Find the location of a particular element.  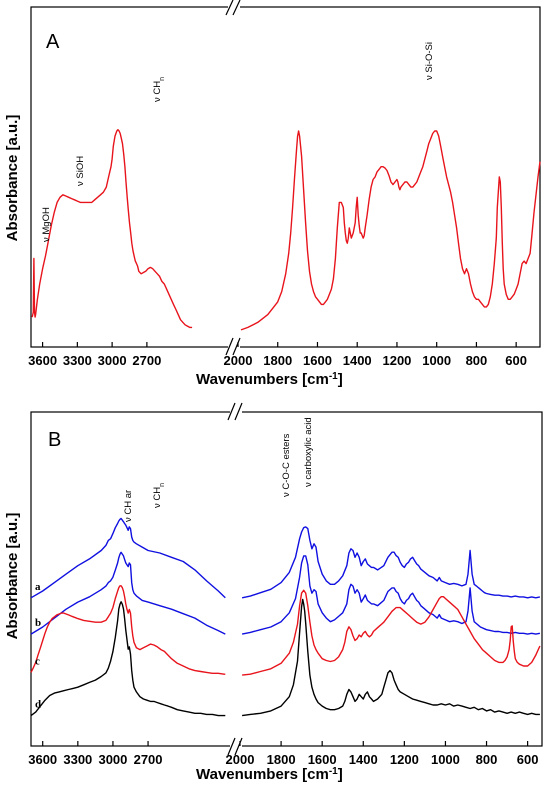

panel-b-label: B is located at coordinates (54, 440).